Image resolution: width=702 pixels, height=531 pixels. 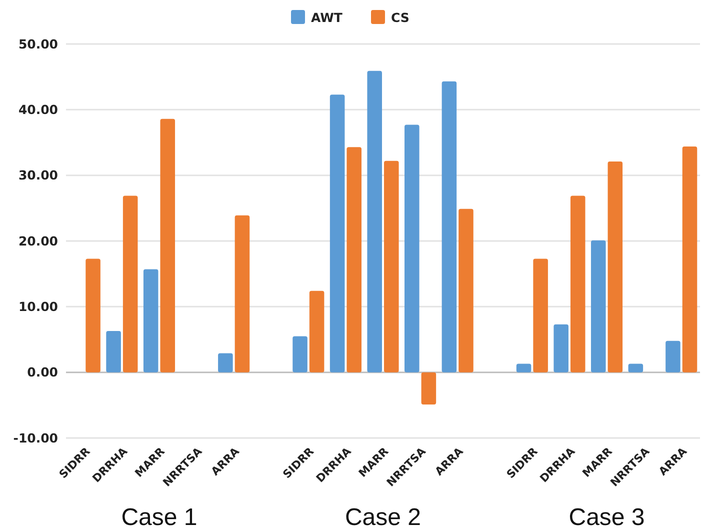 I want to click on y-tick-label: 20.00, so click(x=38, y=240).